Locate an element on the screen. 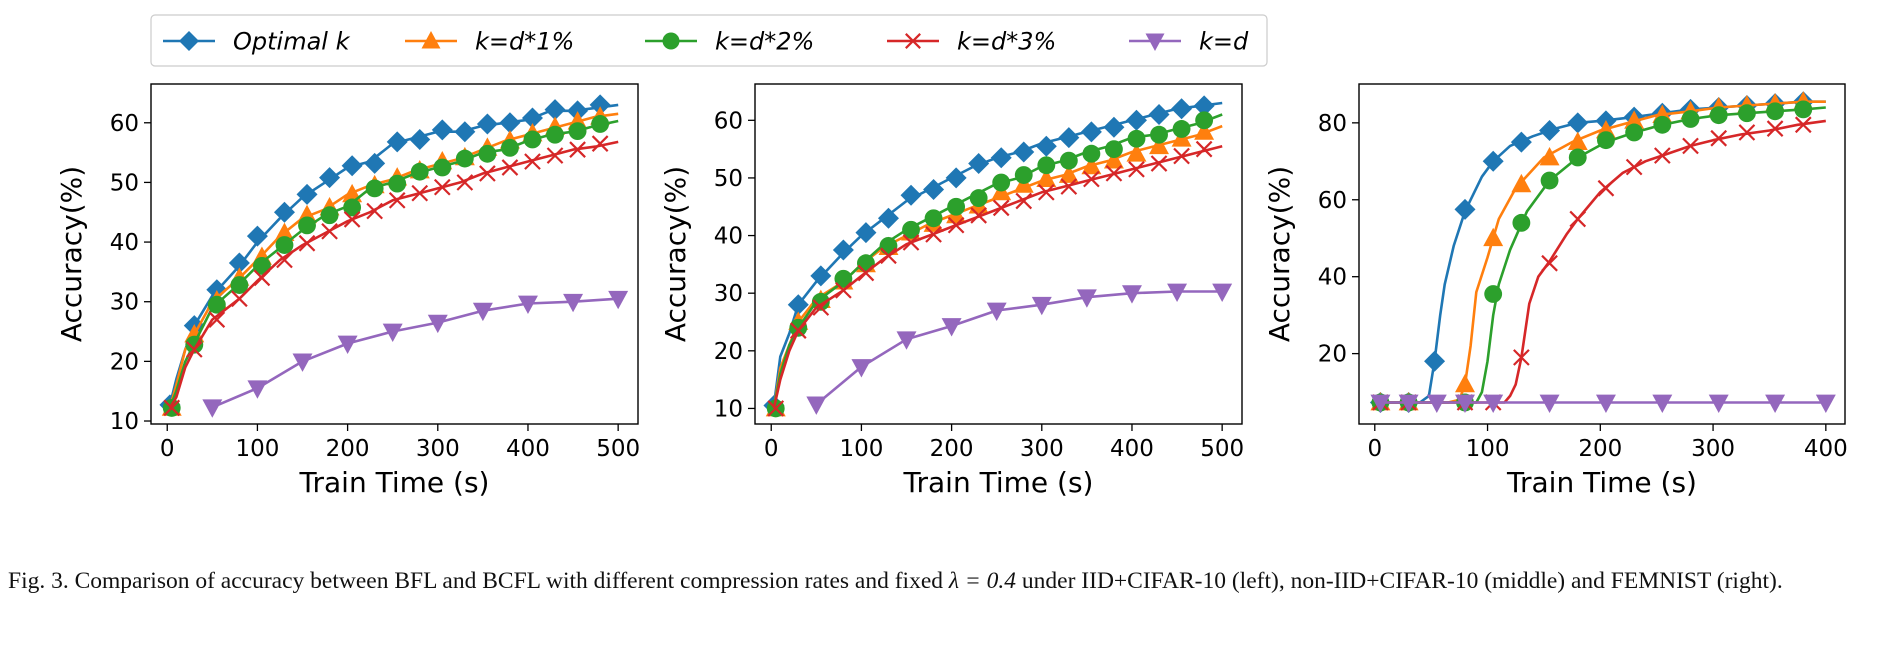 This screenshot has height=646, width=1886. plot-area-left is located at coordinates (394, 256).